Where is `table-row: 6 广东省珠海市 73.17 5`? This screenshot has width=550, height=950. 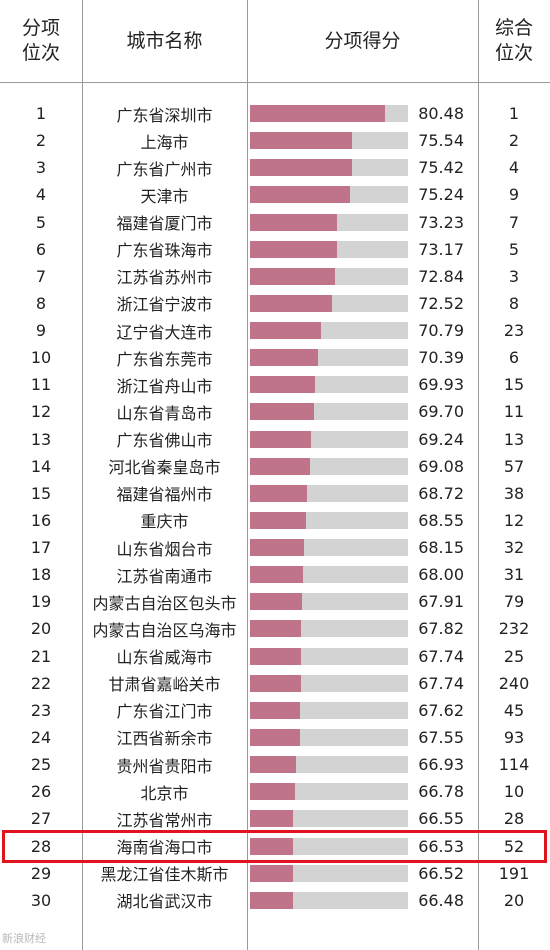
table-row: 6 广东省珠海市 73.17 5 is located at coordinates (275, 249).